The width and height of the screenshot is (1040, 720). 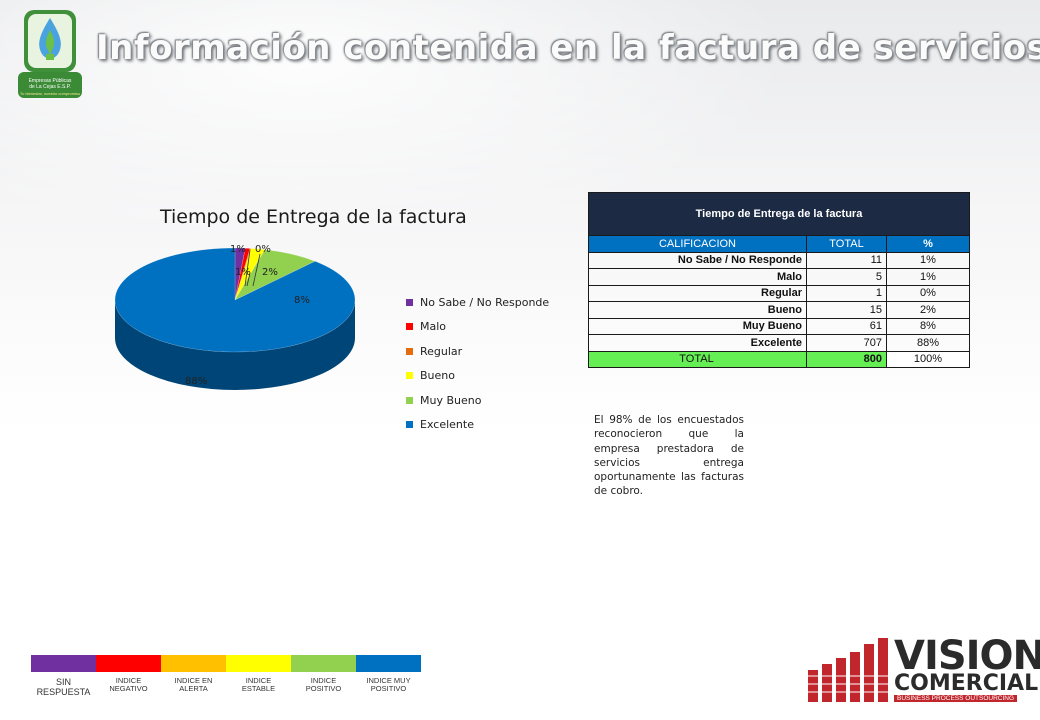 I want to click on bar-chart-logo-icon, so click(x=848, y=670).